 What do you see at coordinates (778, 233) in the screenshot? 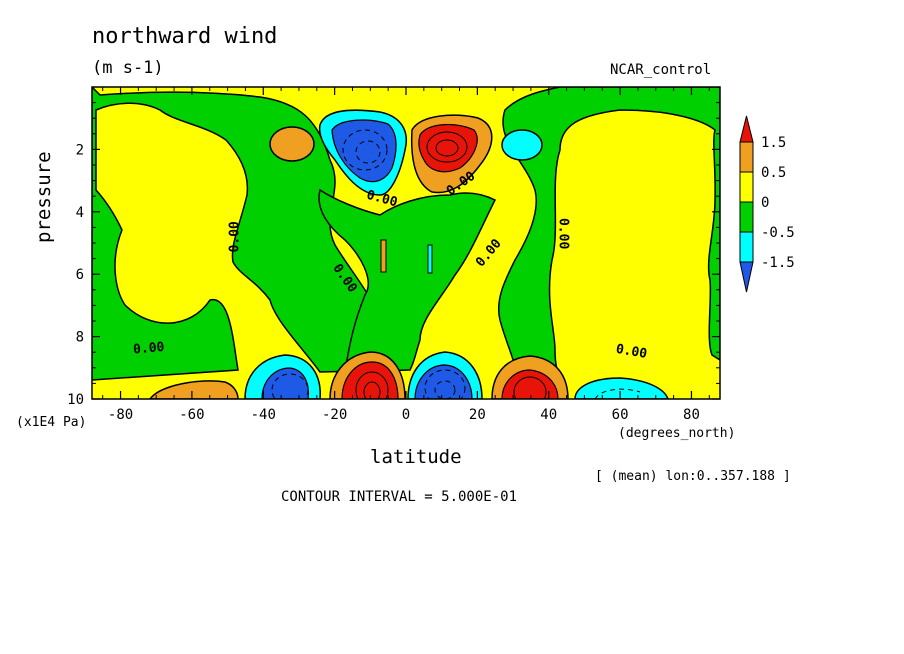
I see `colorbar-label: -0.5` at bounding box center [778, 233].